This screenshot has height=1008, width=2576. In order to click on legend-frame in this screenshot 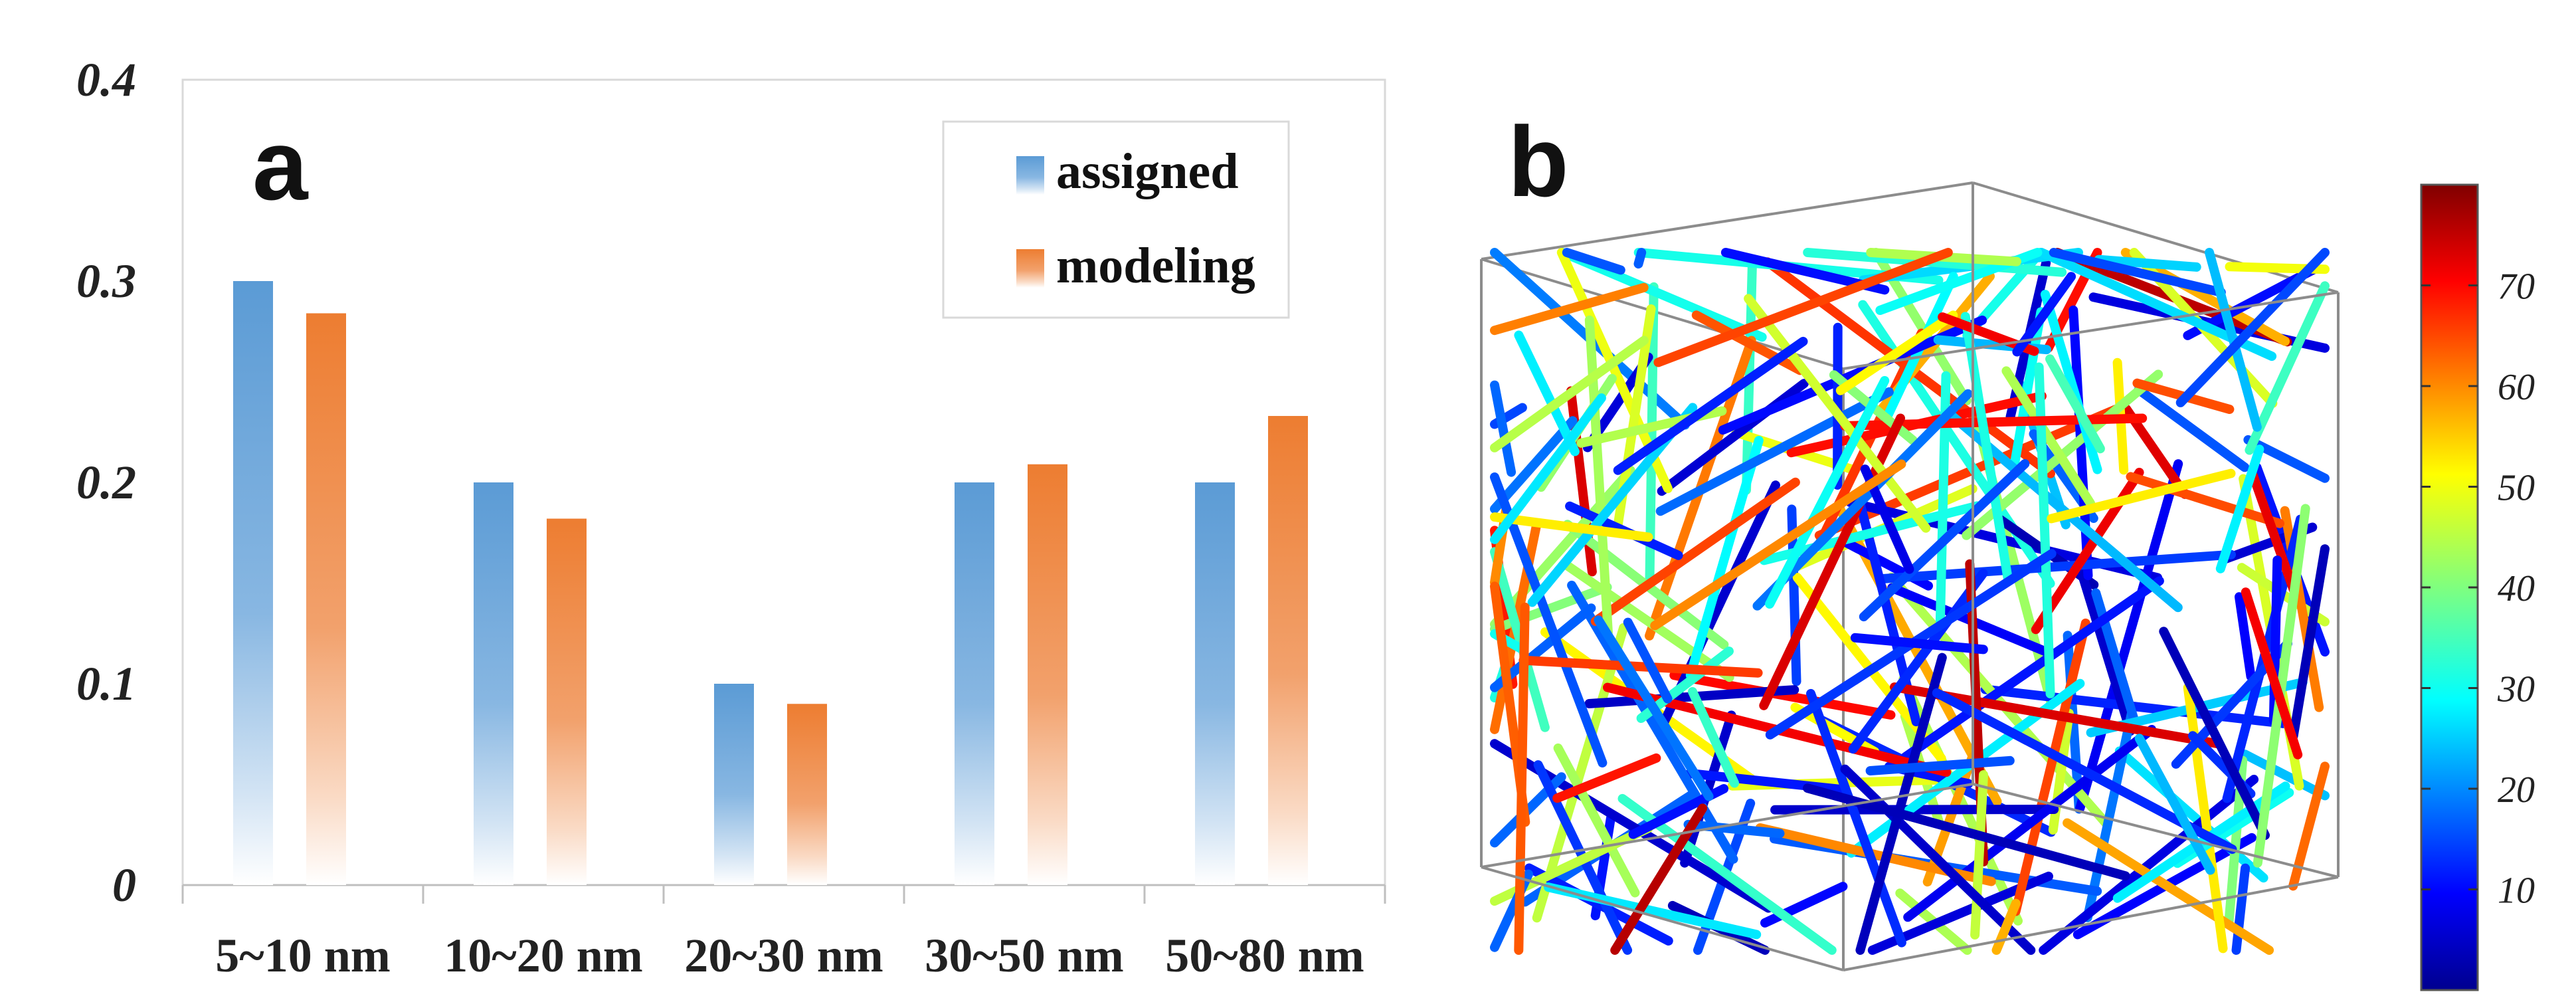, I will do `click(1116, 220)`.